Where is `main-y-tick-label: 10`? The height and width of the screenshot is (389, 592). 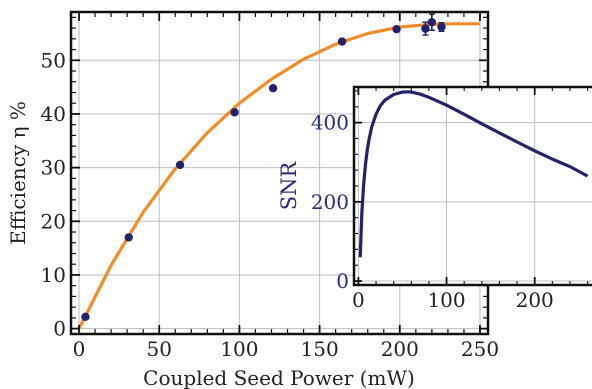 main-y-tick-label: 10 is located at coordinates (53, 275).